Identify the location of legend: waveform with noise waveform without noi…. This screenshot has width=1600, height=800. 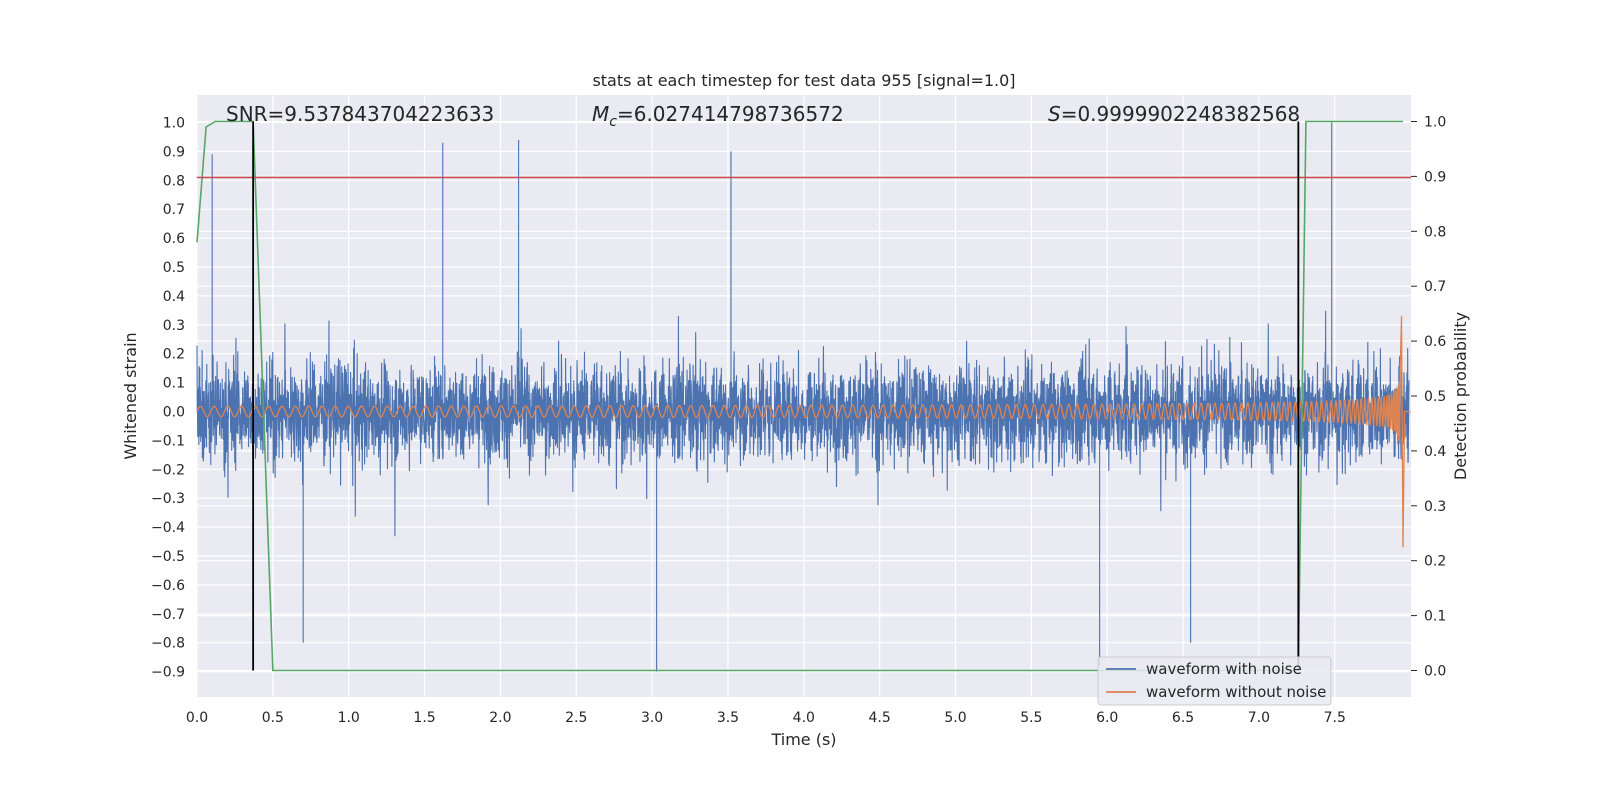
(1214, 681).